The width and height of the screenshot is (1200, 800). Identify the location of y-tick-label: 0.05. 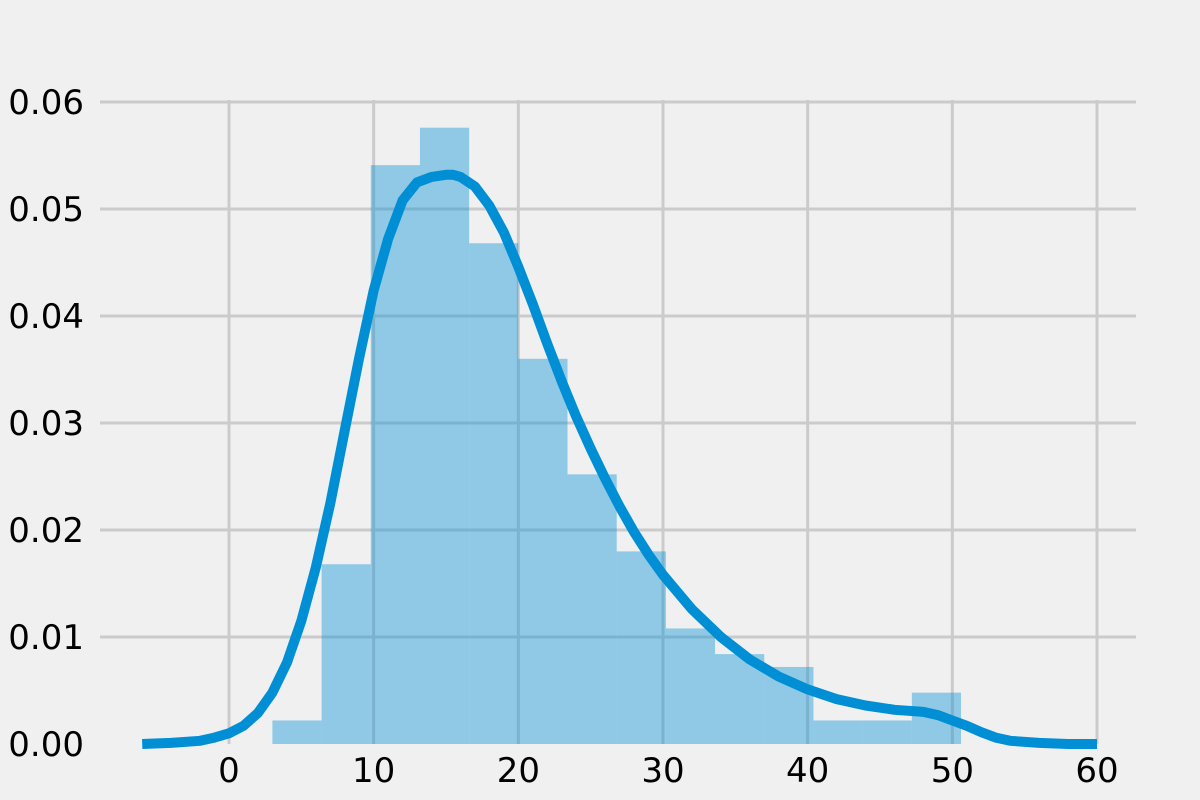
(46, 210).